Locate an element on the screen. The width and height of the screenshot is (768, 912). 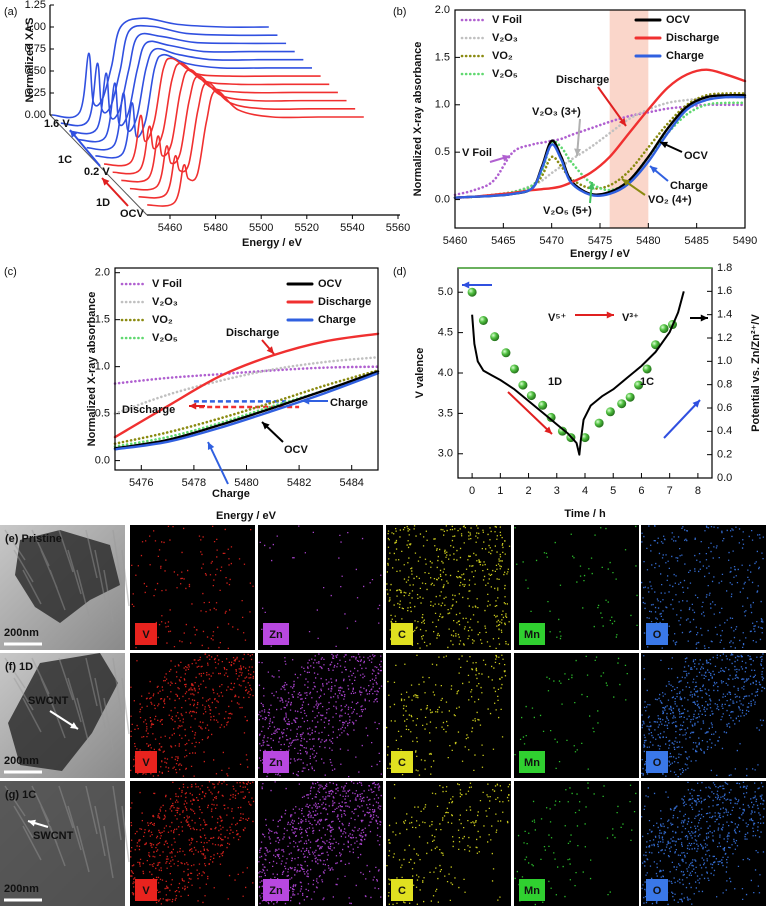
row-label: (e) Pristine is located at coordinates (33, 539).